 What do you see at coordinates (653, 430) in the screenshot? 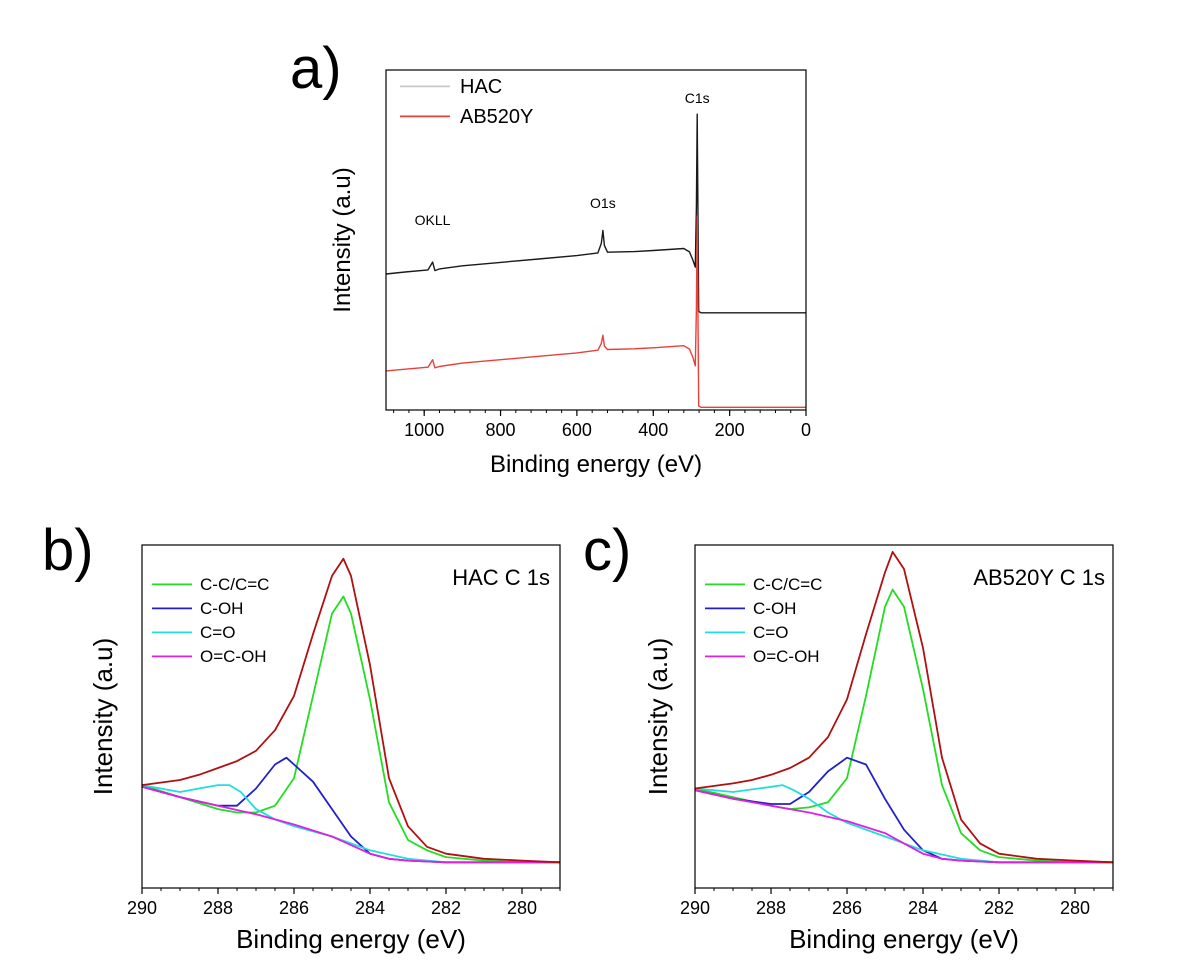
I see `x-tick-label: 400` at bounding box center [653, 430].